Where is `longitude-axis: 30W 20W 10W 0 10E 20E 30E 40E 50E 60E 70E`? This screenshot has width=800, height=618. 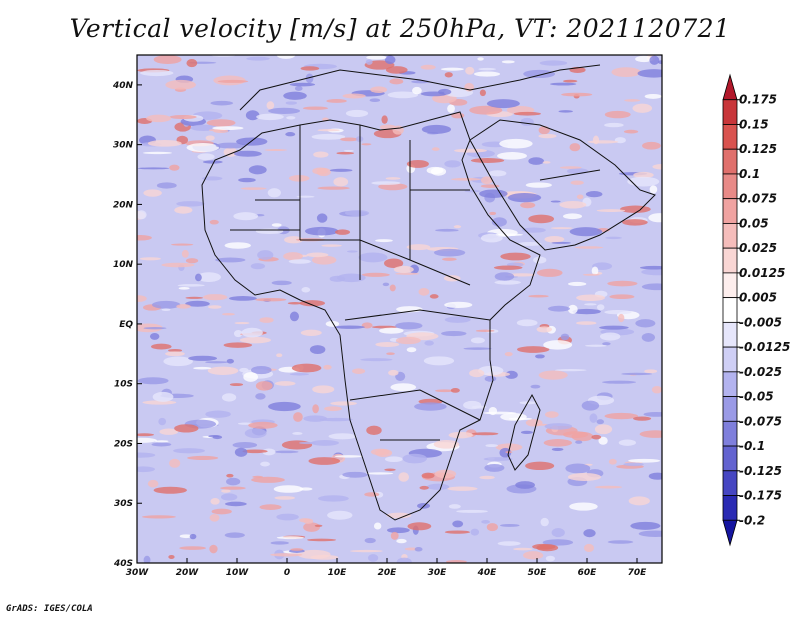
longitude-axis: 30W 20W 10W 0 10E 20E 30E 40E 50E 60E 70E is located at coordinates (386, 568).